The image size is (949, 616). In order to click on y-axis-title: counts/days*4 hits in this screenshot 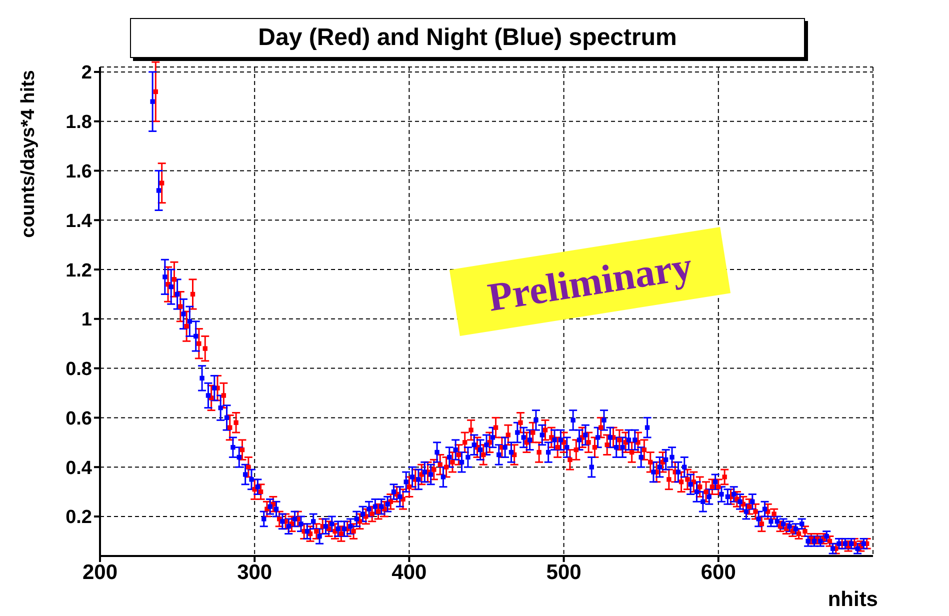, I will do `click(29, 155)`.